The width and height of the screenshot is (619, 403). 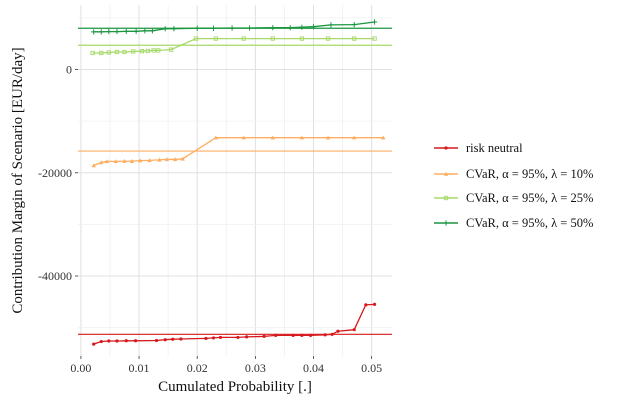 I want to click on legend-item: CVaR, α = 95%, λ = 10%, so click(x=513, y=174).